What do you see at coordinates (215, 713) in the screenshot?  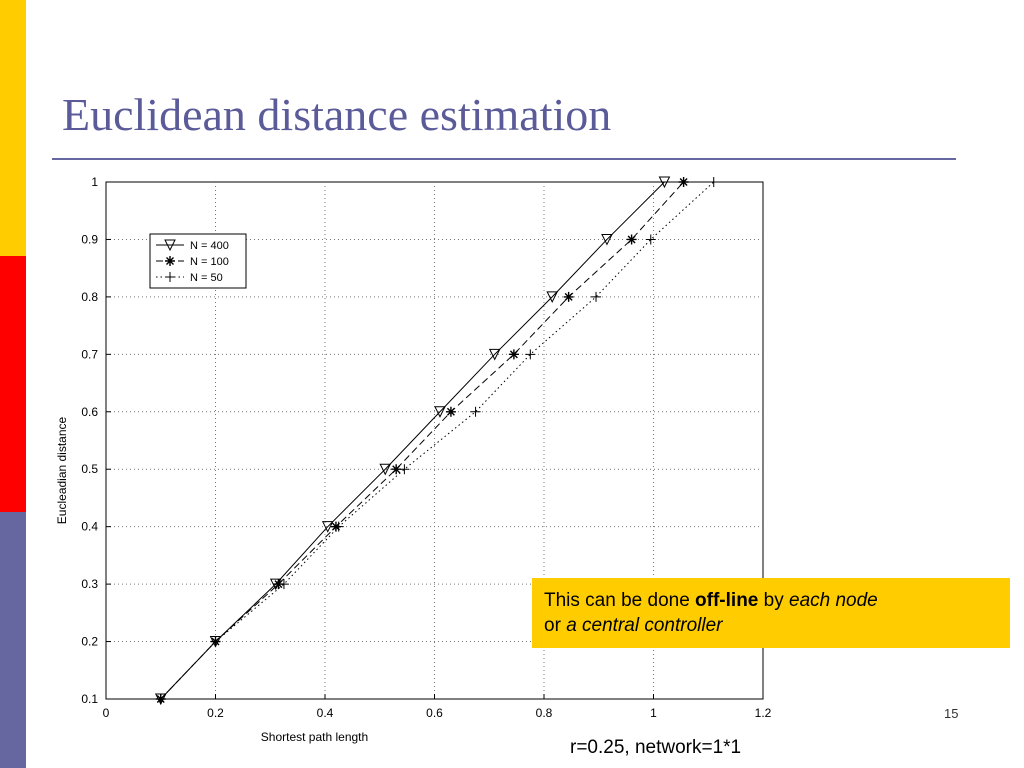 I see `x-tick-label: 0.2` at bounding box center [215, 713].